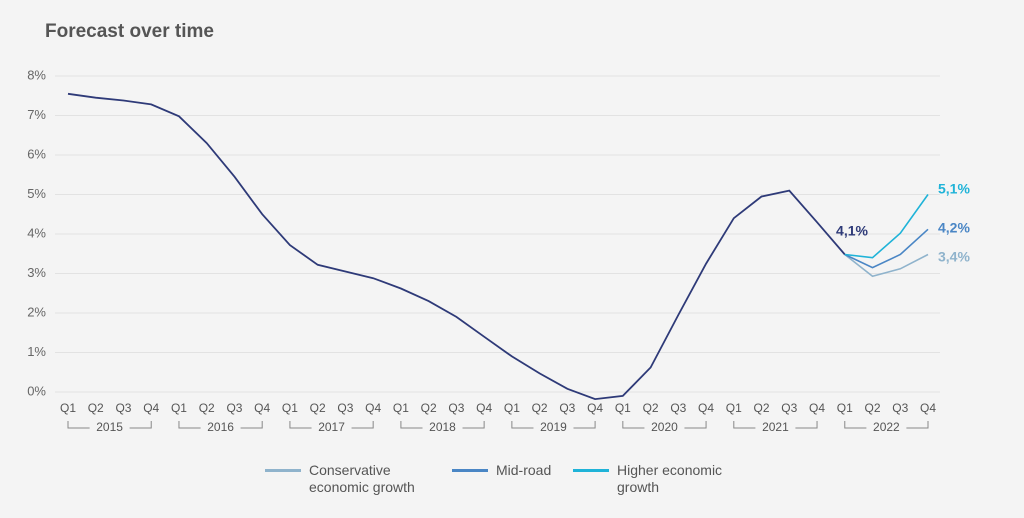  I want to click on y-tick-label: 1%, so click(36, 351).